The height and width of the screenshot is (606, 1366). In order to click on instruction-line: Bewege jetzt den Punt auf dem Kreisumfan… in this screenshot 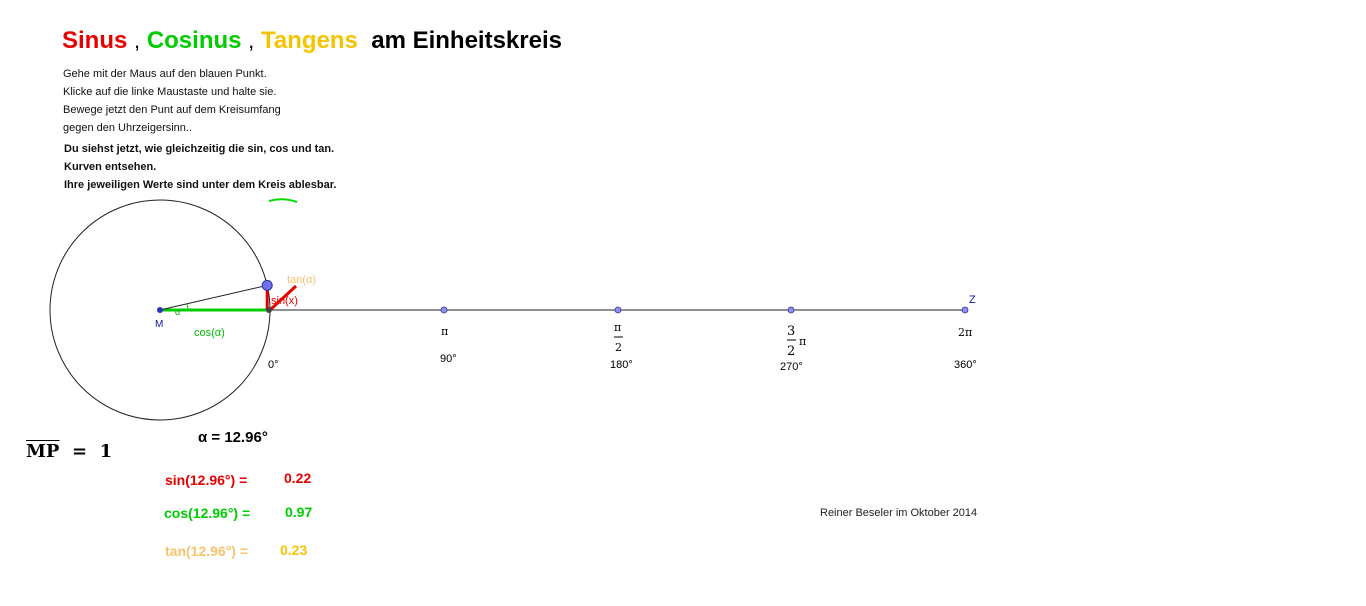, I will do `click(172, 110)`.